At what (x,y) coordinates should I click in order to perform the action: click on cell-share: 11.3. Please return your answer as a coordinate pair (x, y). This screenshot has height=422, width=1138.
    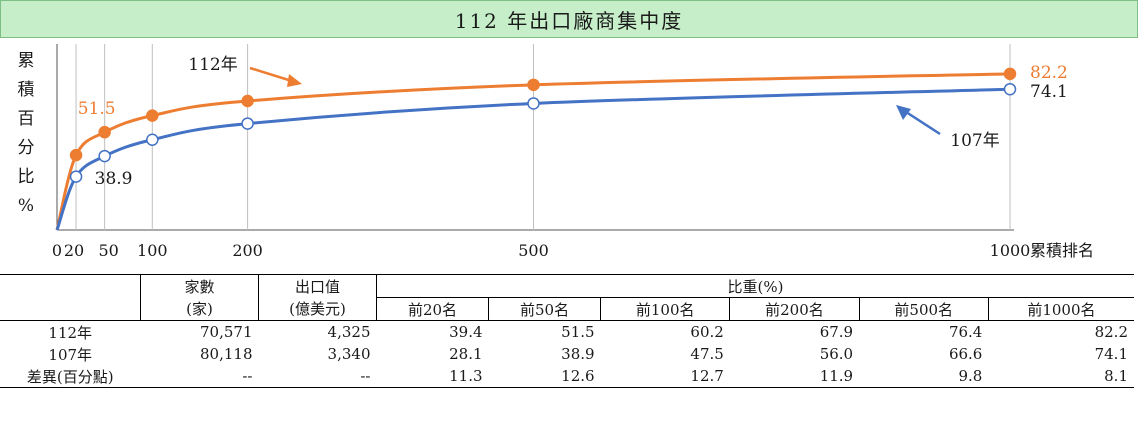
    Looking at the image, I should click on (466, 376).